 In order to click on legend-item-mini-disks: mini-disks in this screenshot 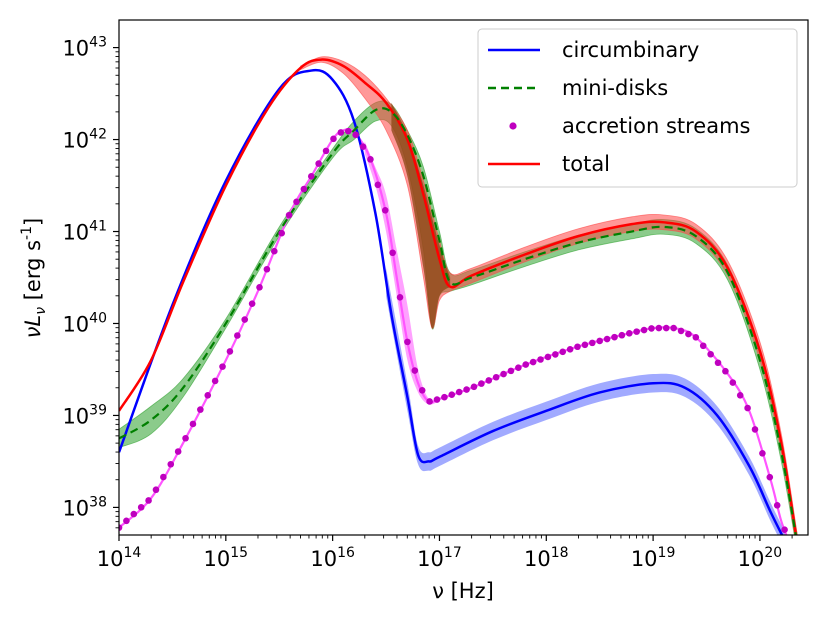, I will do `click(578, 88)`.